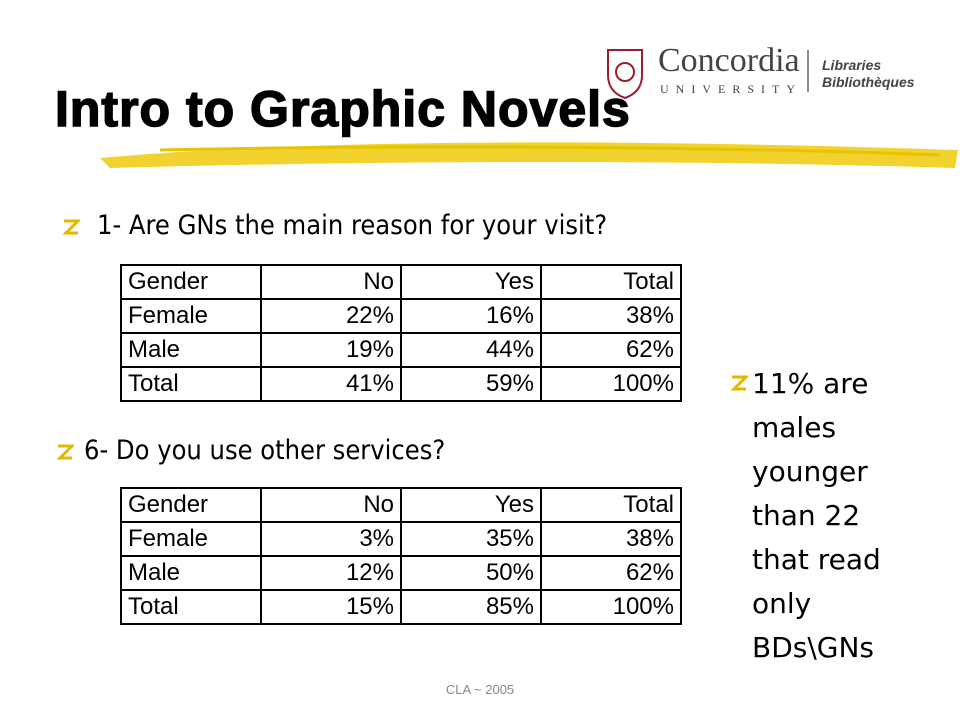 This screenshot has height=720, width=960. I want to click on crest-emblem, so click(625, 72).